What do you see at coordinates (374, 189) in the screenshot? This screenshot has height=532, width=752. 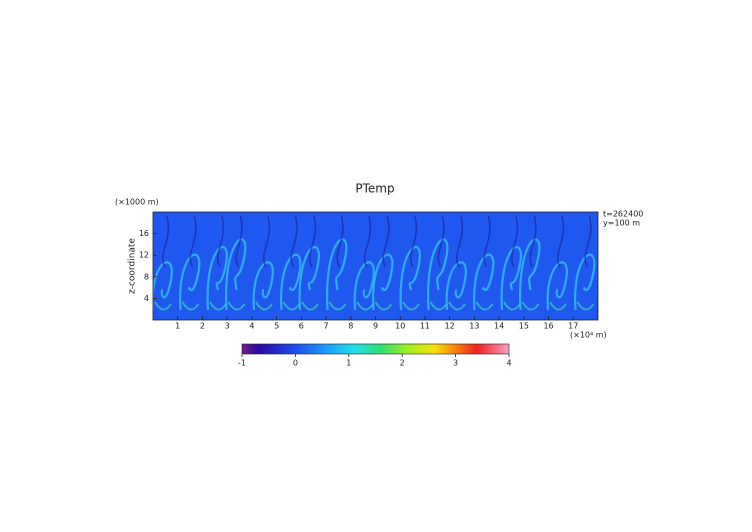 I see `chart-title: PTemp` at bounding box center [374, 189].